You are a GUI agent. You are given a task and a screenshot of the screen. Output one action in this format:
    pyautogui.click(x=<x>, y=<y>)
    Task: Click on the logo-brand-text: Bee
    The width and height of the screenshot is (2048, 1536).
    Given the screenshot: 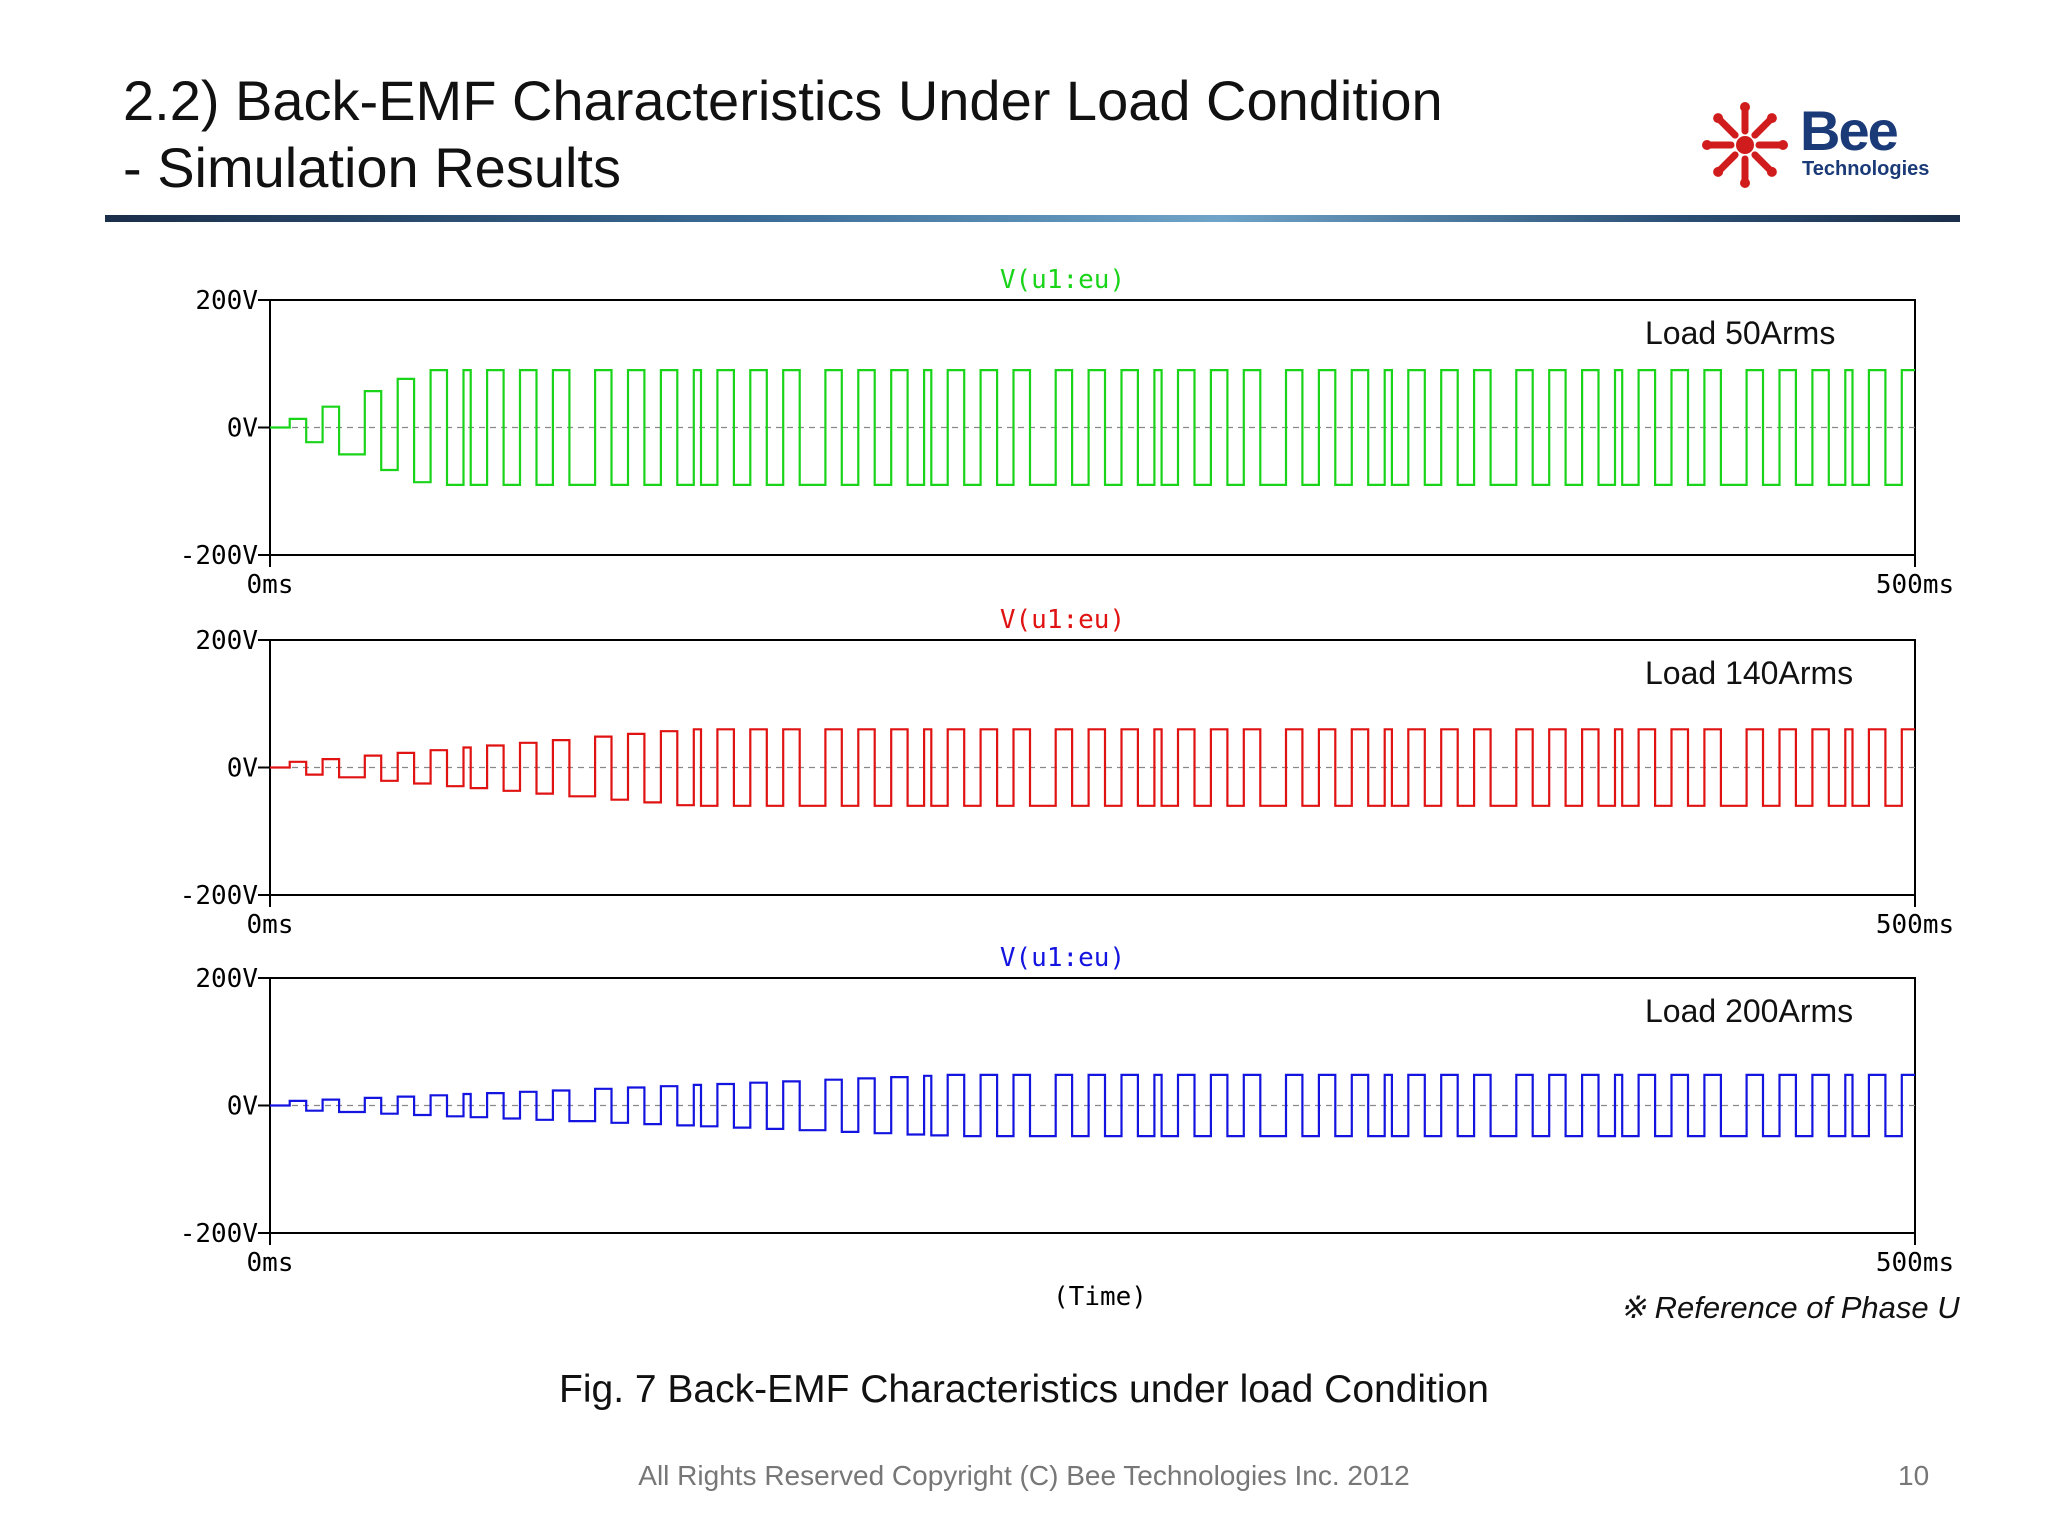 What is the action you would take?
    pyautogui.click(x=1849, y=131)
    